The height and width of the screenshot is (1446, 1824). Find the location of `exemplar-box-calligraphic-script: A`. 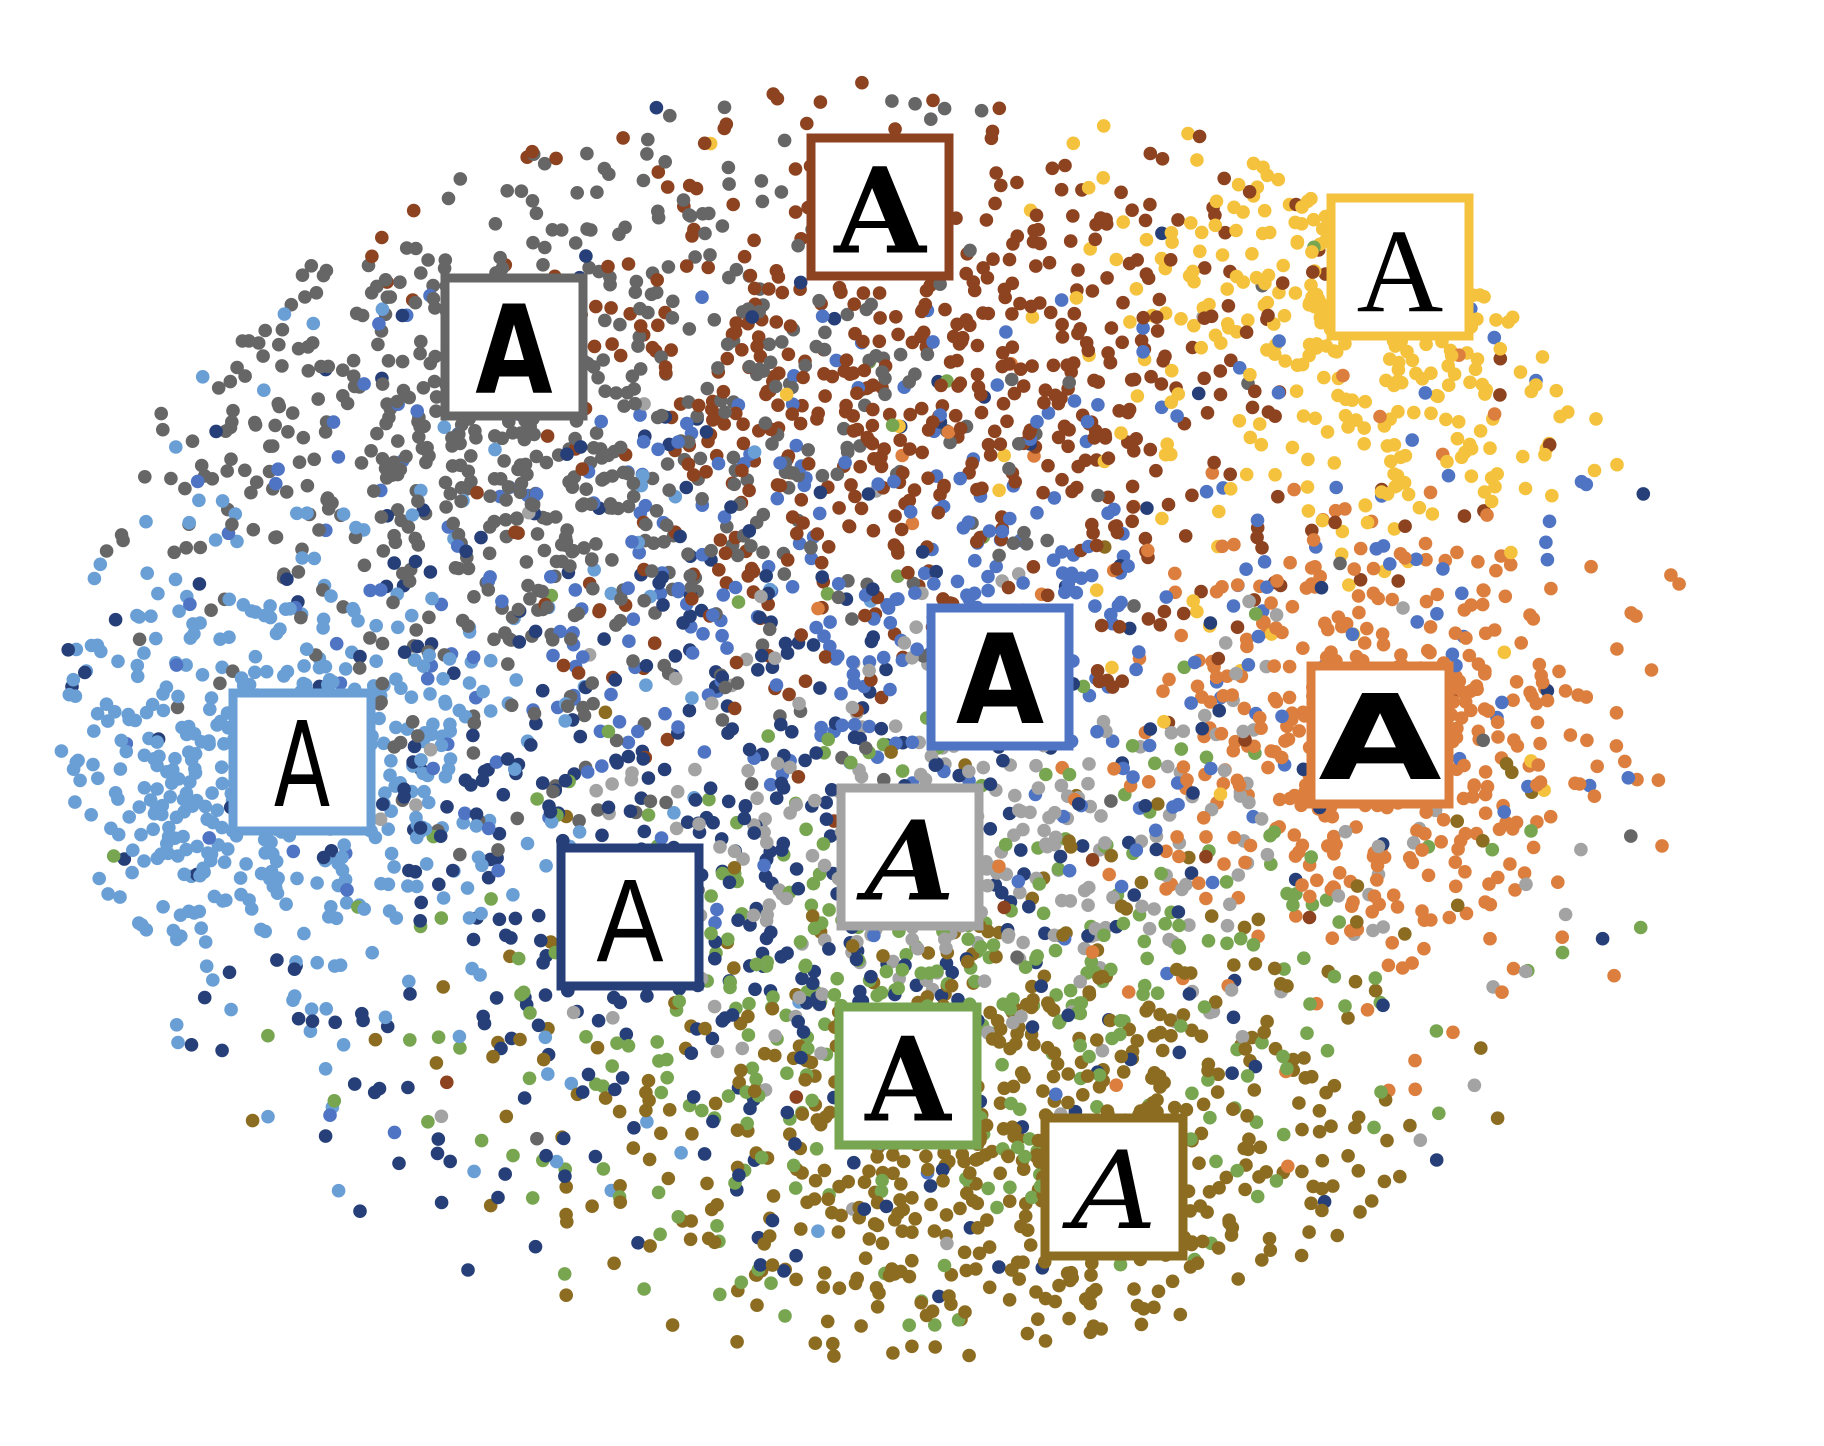

exemplar-box-calligraphic-script: A is located at coordinates (1114, 1187).